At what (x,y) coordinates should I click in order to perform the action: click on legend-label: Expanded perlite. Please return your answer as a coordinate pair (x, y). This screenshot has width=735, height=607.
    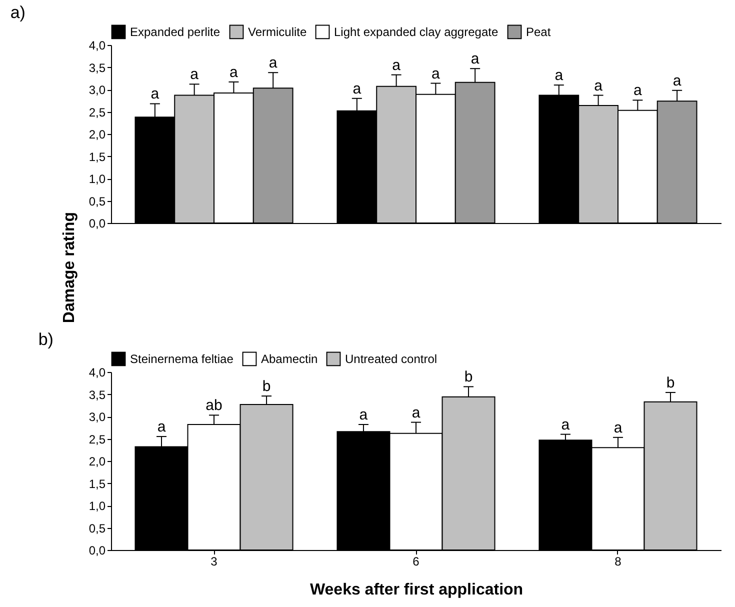
    Looking at the image, I should click on (175, 31).